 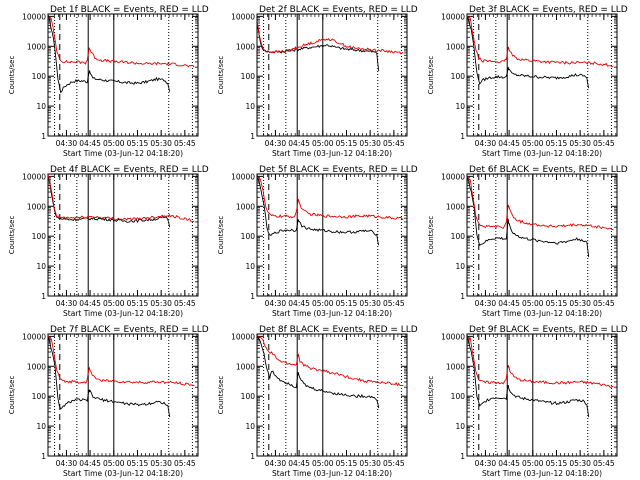 I want to click on panel-title: Det 8f BLACK = Events, RED = LLD, so click(x=338, y=330).